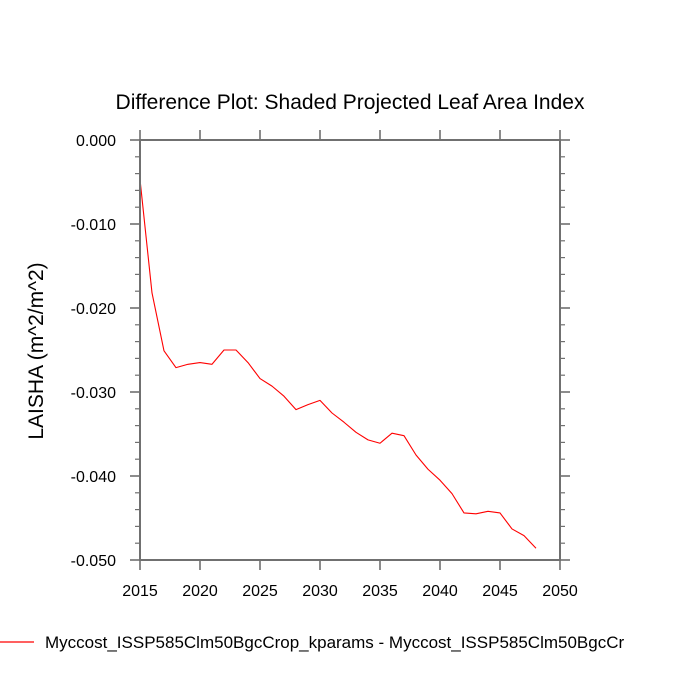 The height and width of the screenshot is (700, 700). I want to click on y-tick-label: -0.030, so click(93, 393).